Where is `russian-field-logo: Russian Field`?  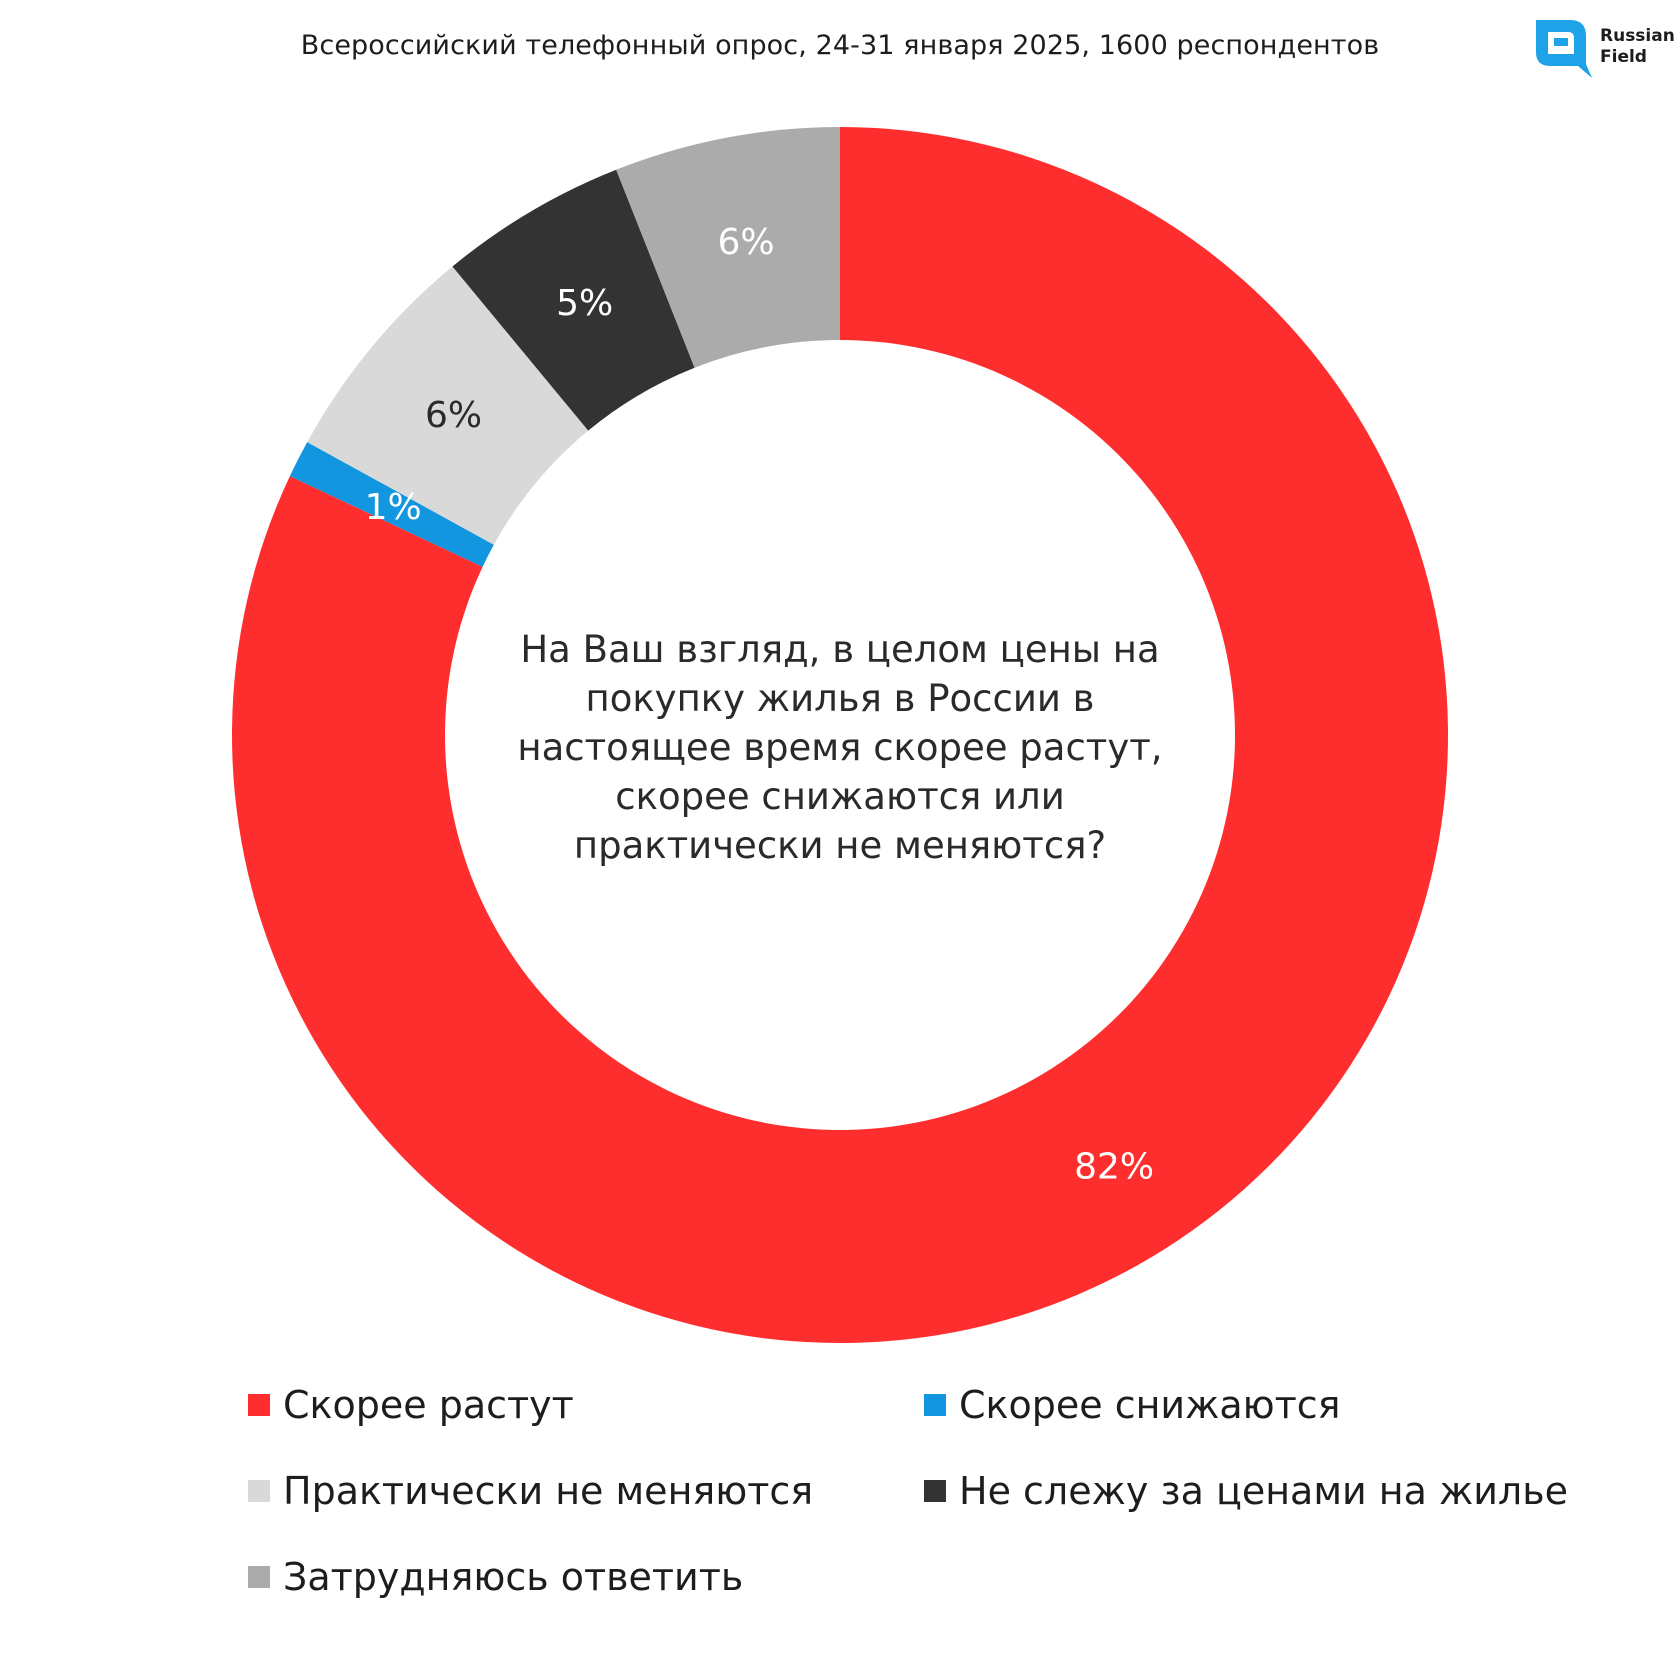
russian-field-logo: Russian Field is located at coordinates (1605, 51).